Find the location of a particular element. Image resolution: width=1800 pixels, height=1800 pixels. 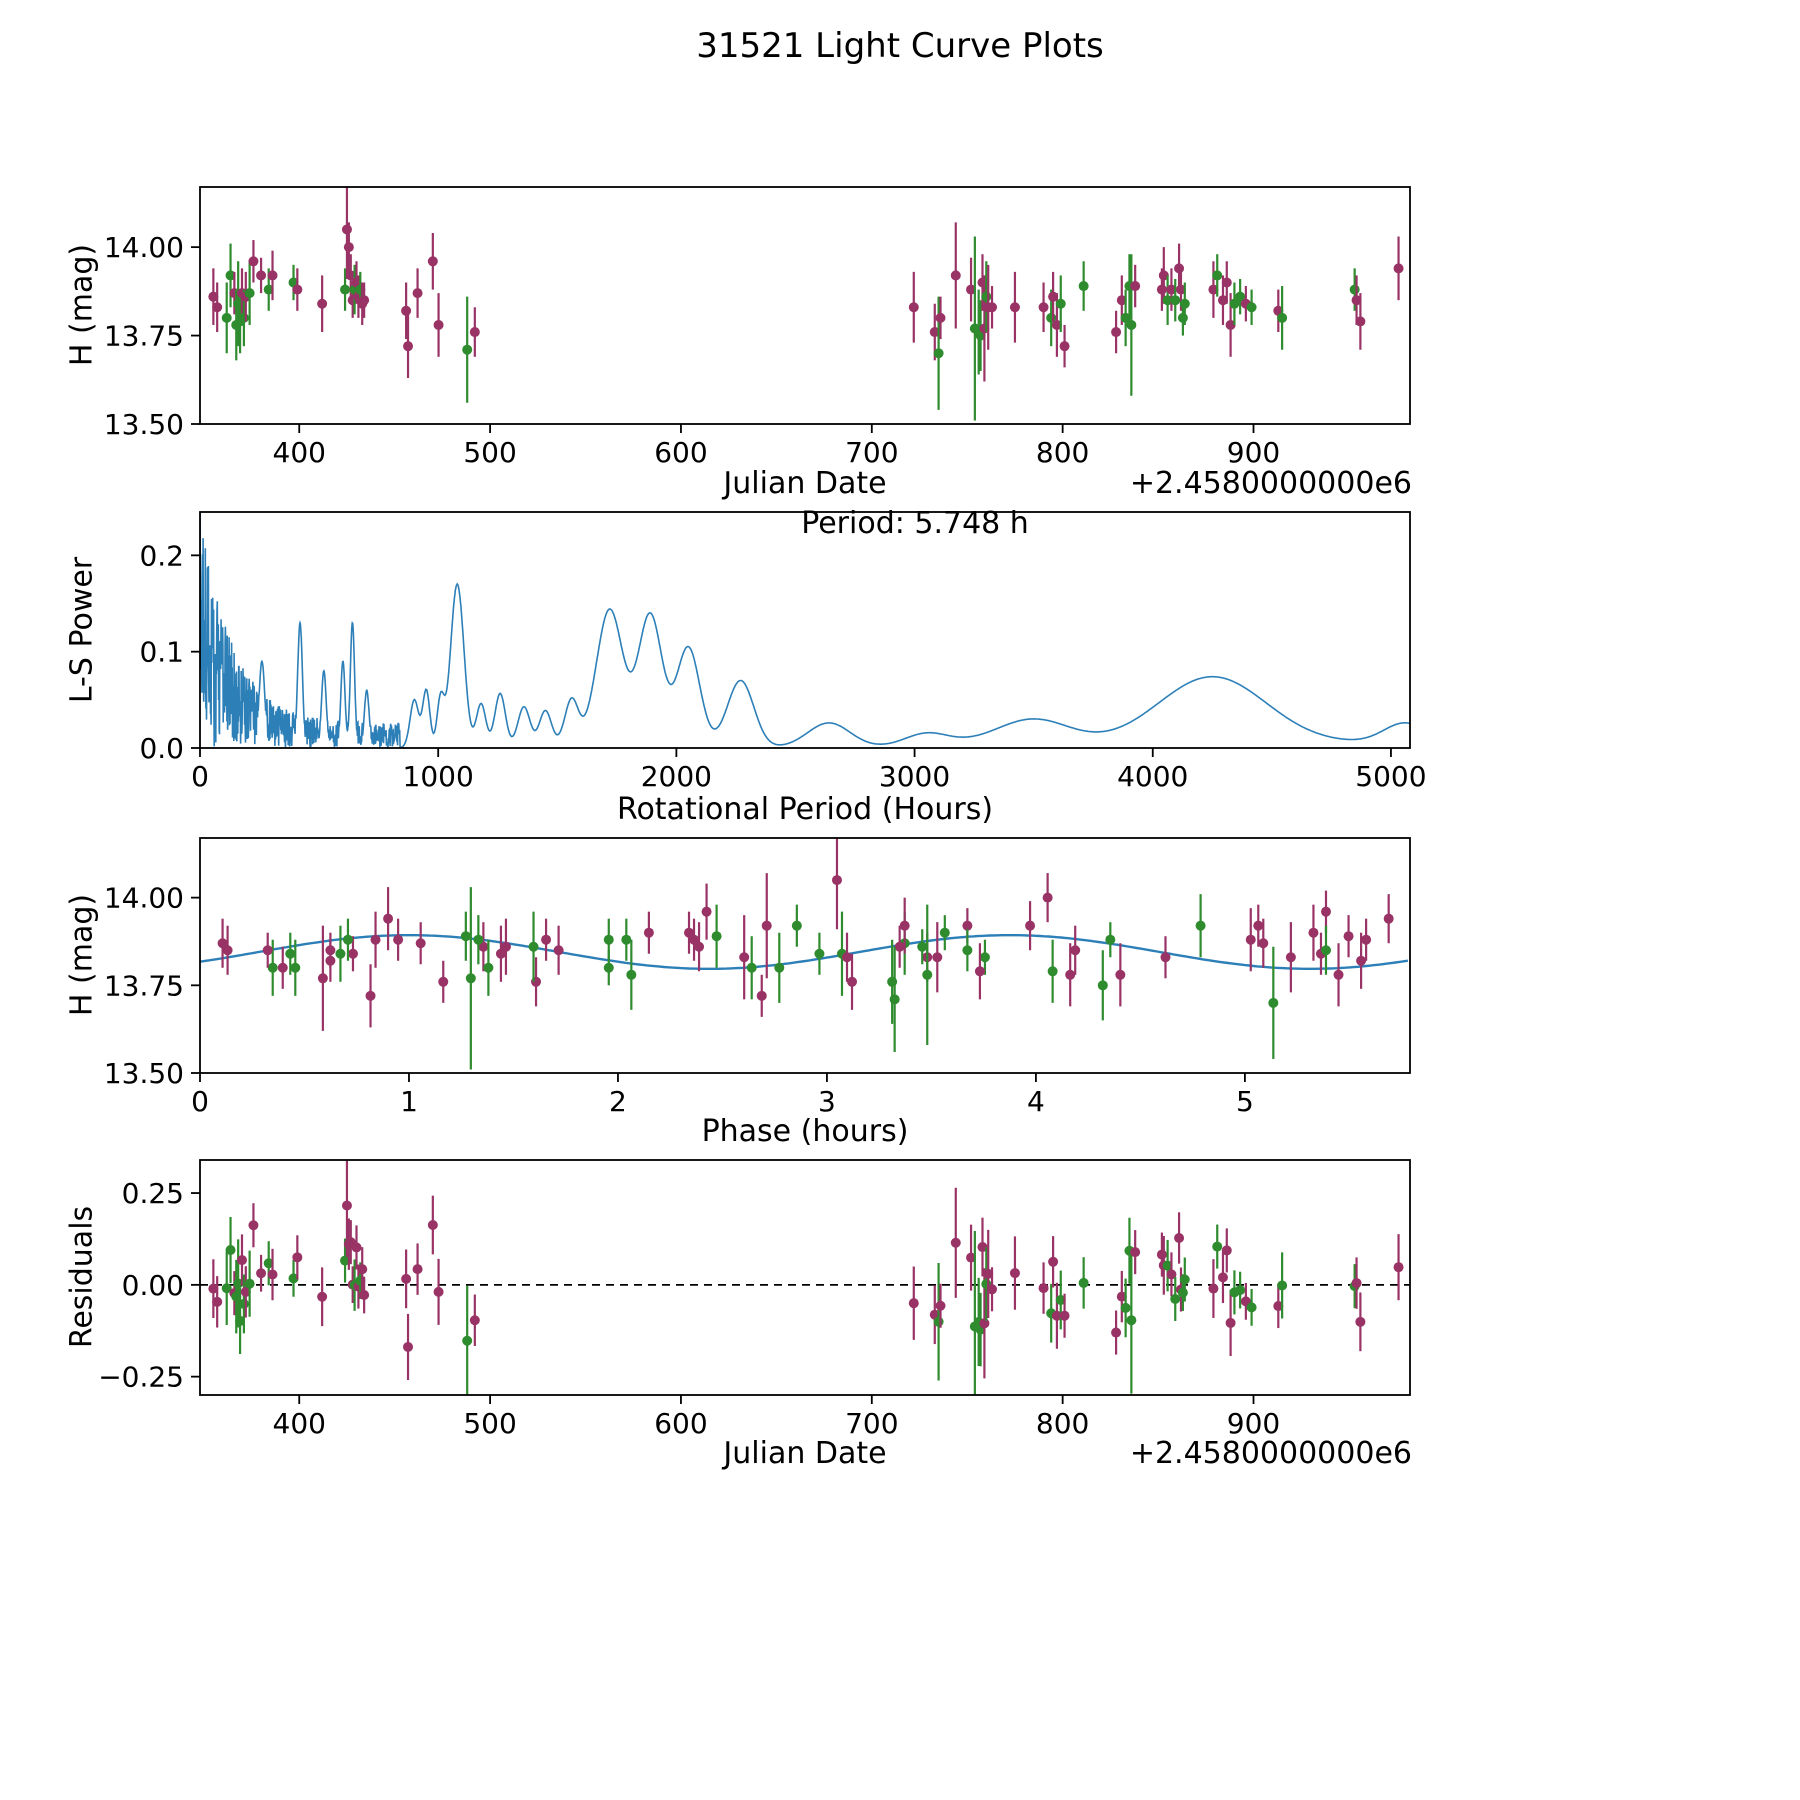

phase-axes: 0 1 2 3 4 5 13.50 13.75 14.00 is located at coordinates (757, 977).